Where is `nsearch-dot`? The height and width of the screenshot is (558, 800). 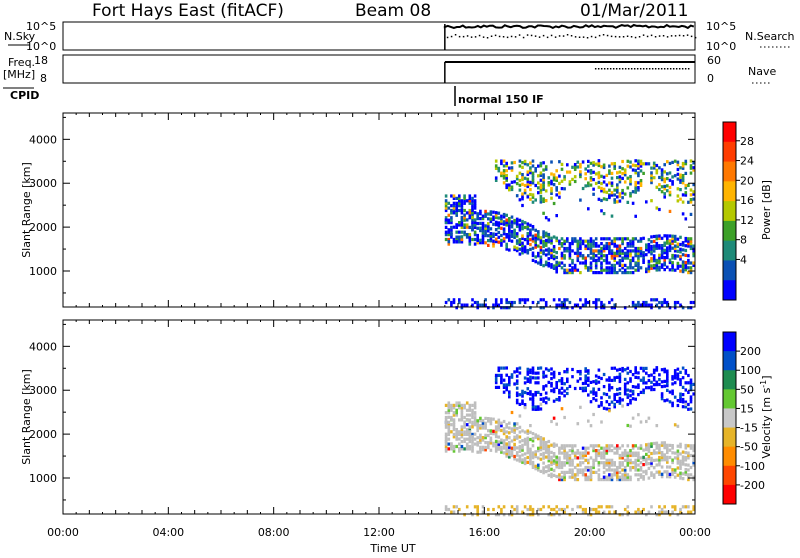 nsearch-dot is located at coordinates (643, 35).